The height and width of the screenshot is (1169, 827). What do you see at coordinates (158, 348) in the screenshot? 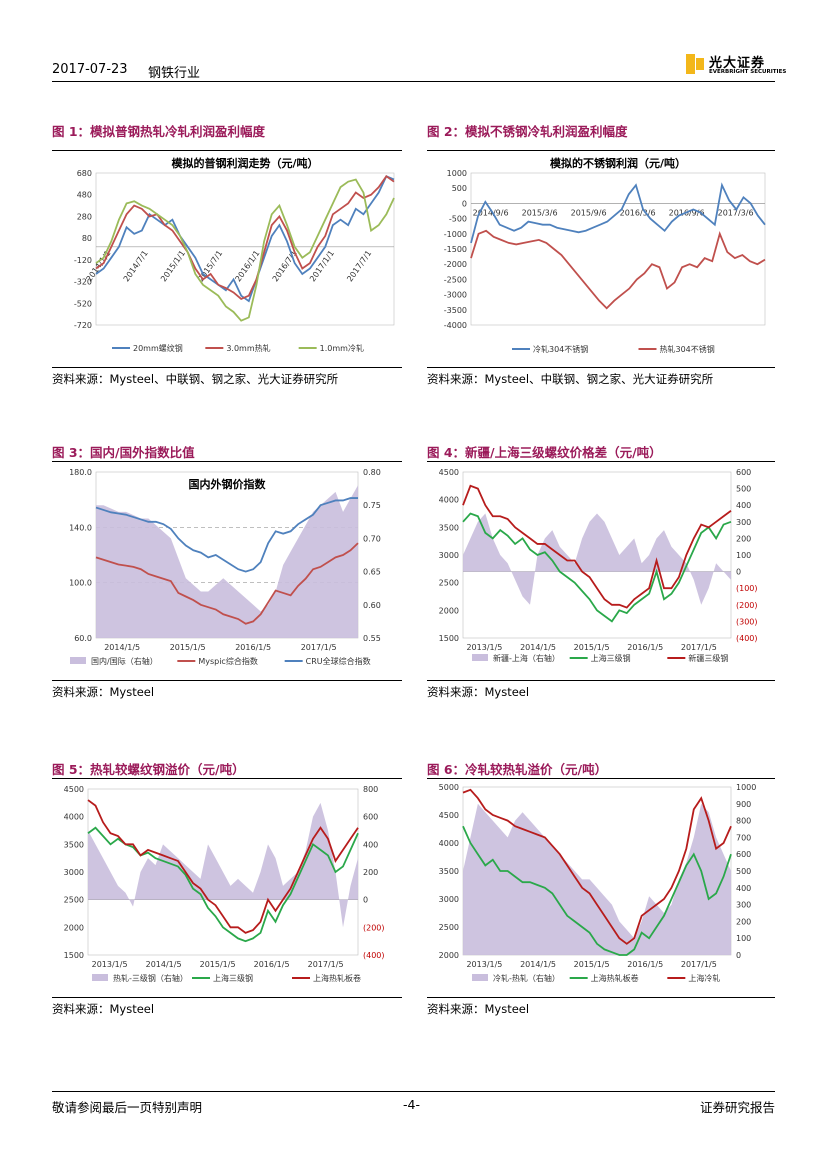
I see `legend-label: 20mm螺纹钢` at bounding box center [158, 348].